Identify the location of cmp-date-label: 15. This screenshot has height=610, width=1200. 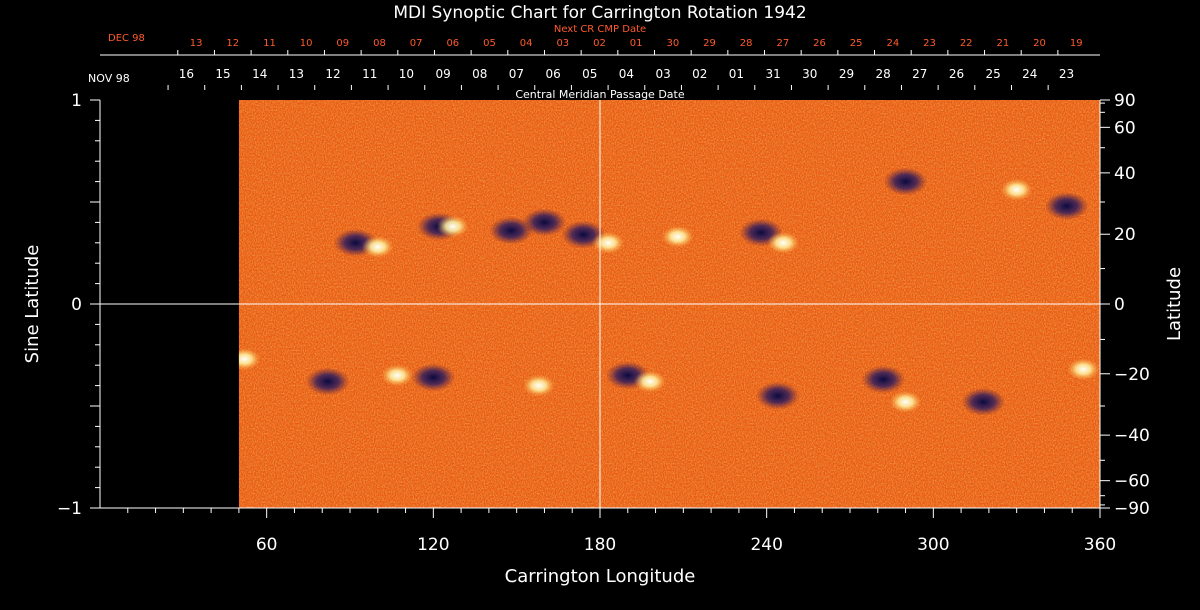
(222, 74).